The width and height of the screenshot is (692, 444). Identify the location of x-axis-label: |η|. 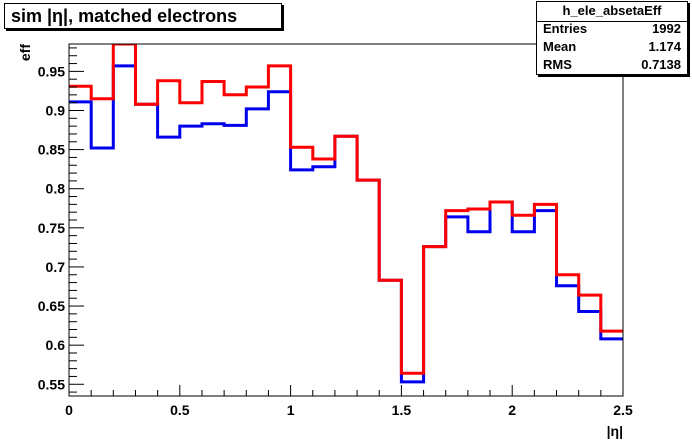
(615, 431).